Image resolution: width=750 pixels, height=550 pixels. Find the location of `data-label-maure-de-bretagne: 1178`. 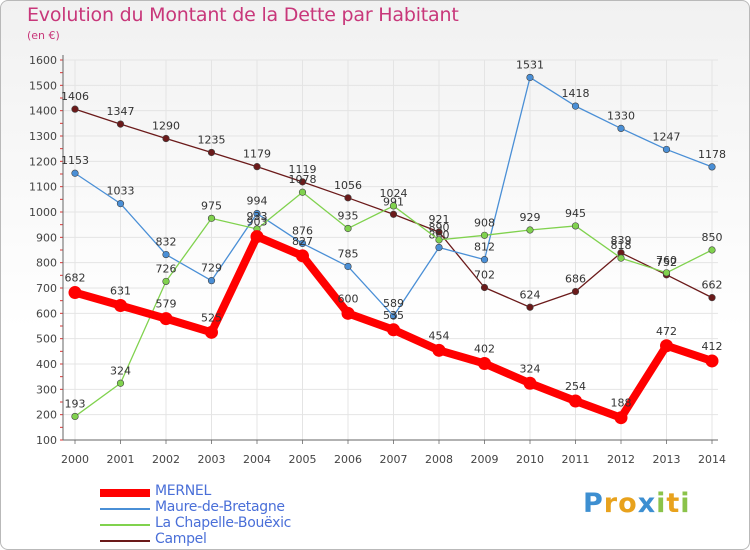

data-label-maure-de-bretagne: 1178 is located at coordinates (712, 154).